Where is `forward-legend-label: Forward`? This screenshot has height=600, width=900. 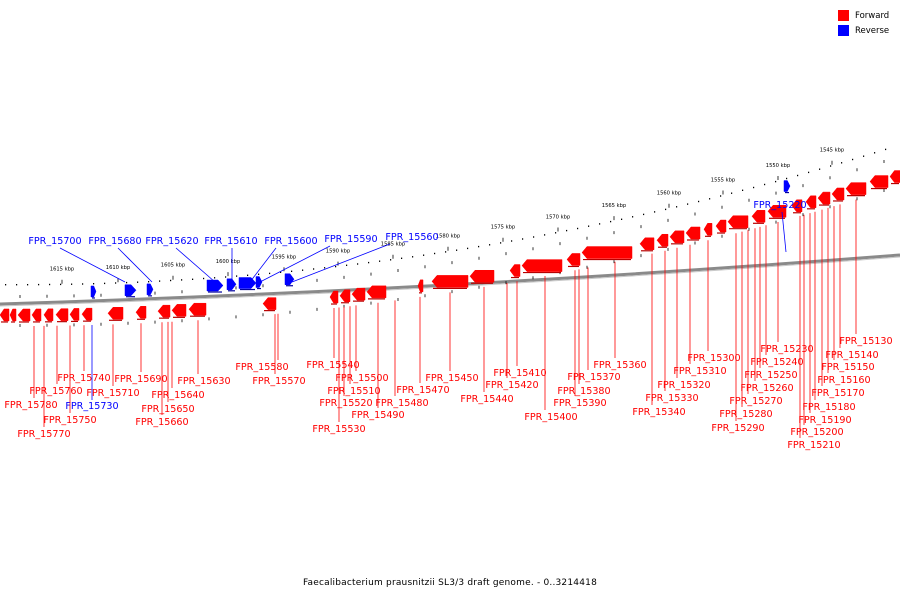
forward-legend-label: Forward is located at coordinates (872, 15).